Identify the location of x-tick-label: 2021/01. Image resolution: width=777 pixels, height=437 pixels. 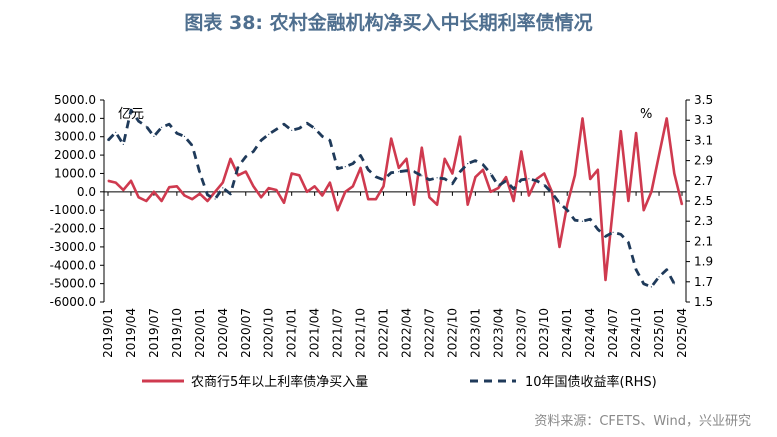
(292, 333).